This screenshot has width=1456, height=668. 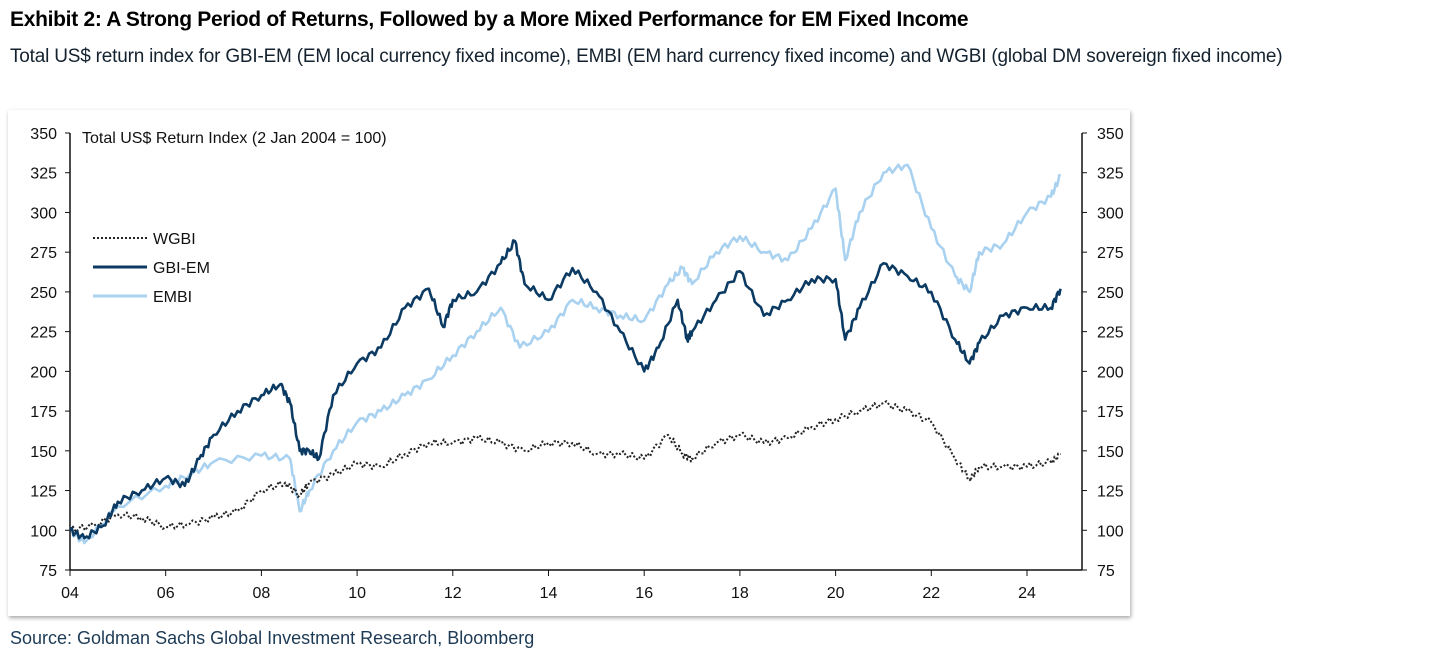 What do you see at coordinates (1110, 293) in the screenshot?
I see `y-tick-label-right: 250` at bounding box center [1110, 293].